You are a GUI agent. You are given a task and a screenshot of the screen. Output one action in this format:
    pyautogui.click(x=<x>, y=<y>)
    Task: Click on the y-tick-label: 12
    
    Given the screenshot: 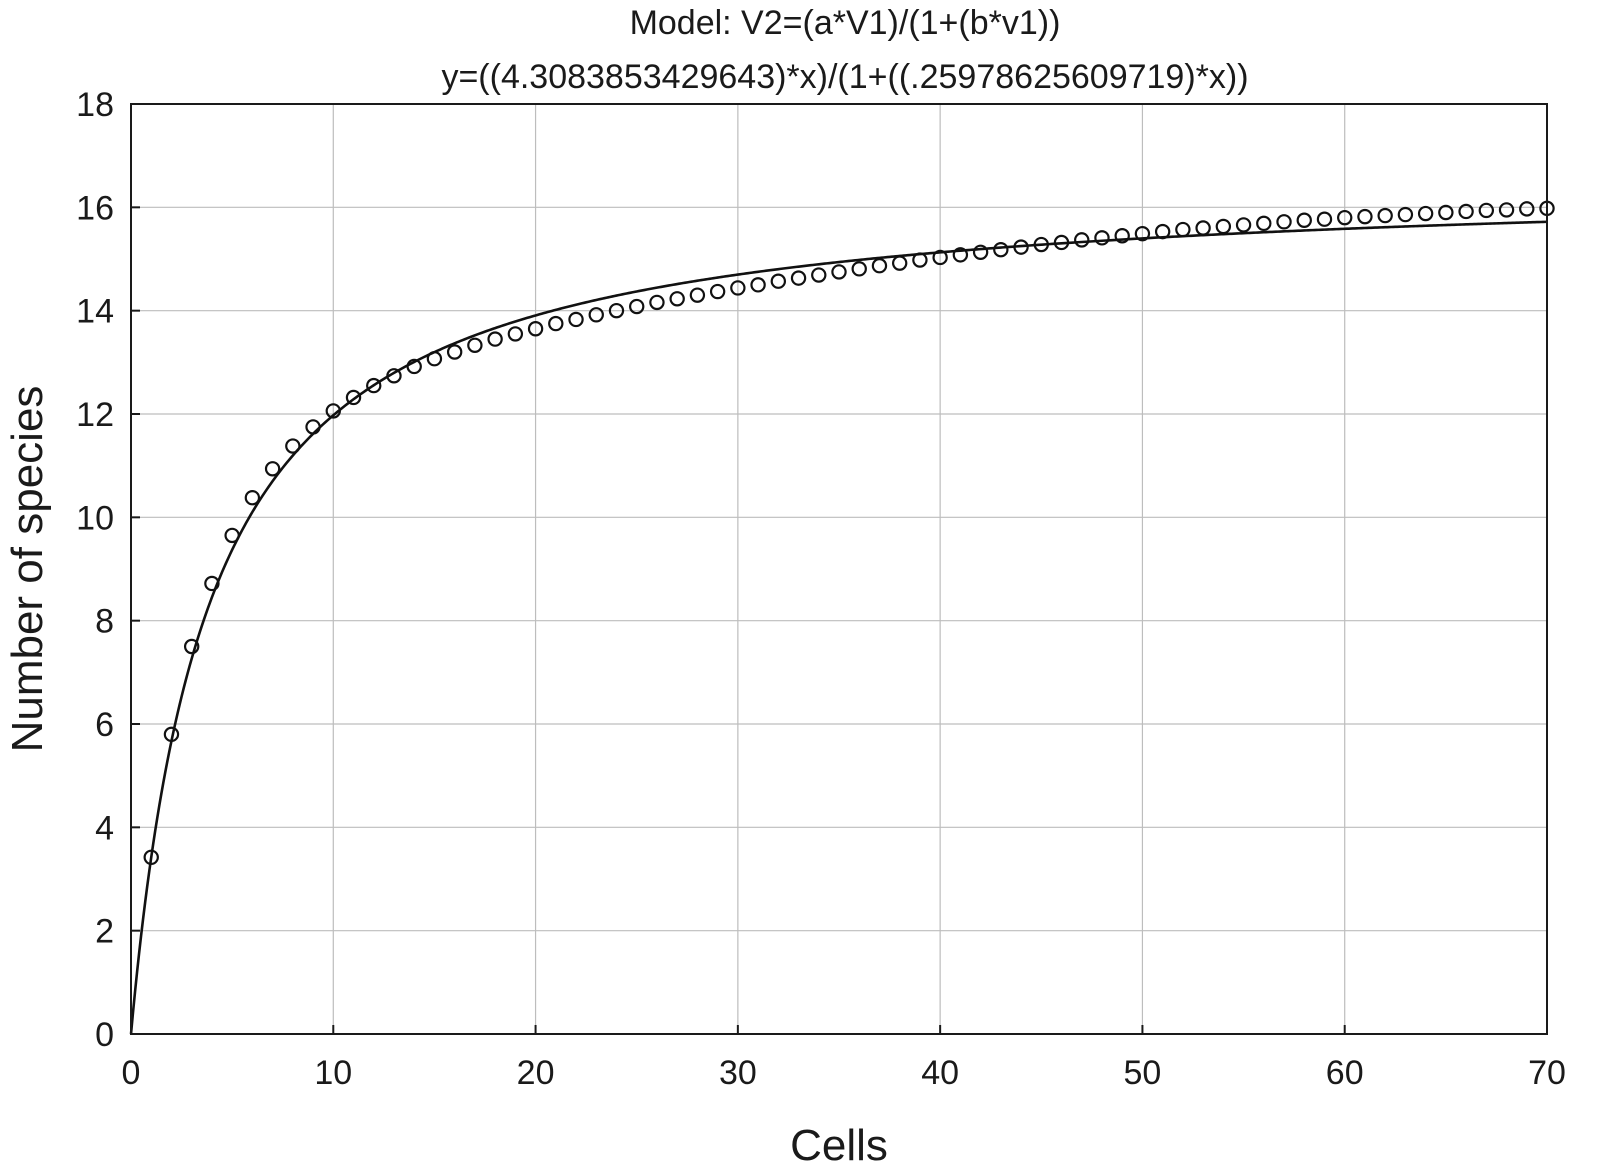 What is the action you would take?
    pyautogui.click(x=95, y=415)
    